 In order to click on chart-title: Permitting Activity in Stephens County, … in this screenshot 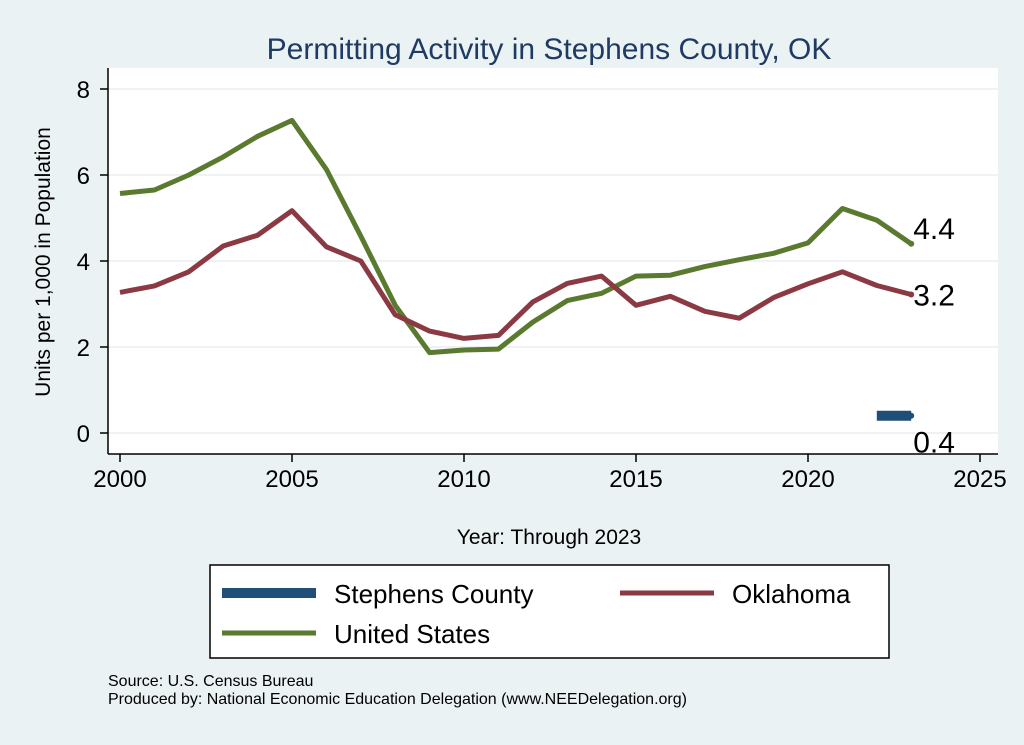, I will do `click(549, 49)`.